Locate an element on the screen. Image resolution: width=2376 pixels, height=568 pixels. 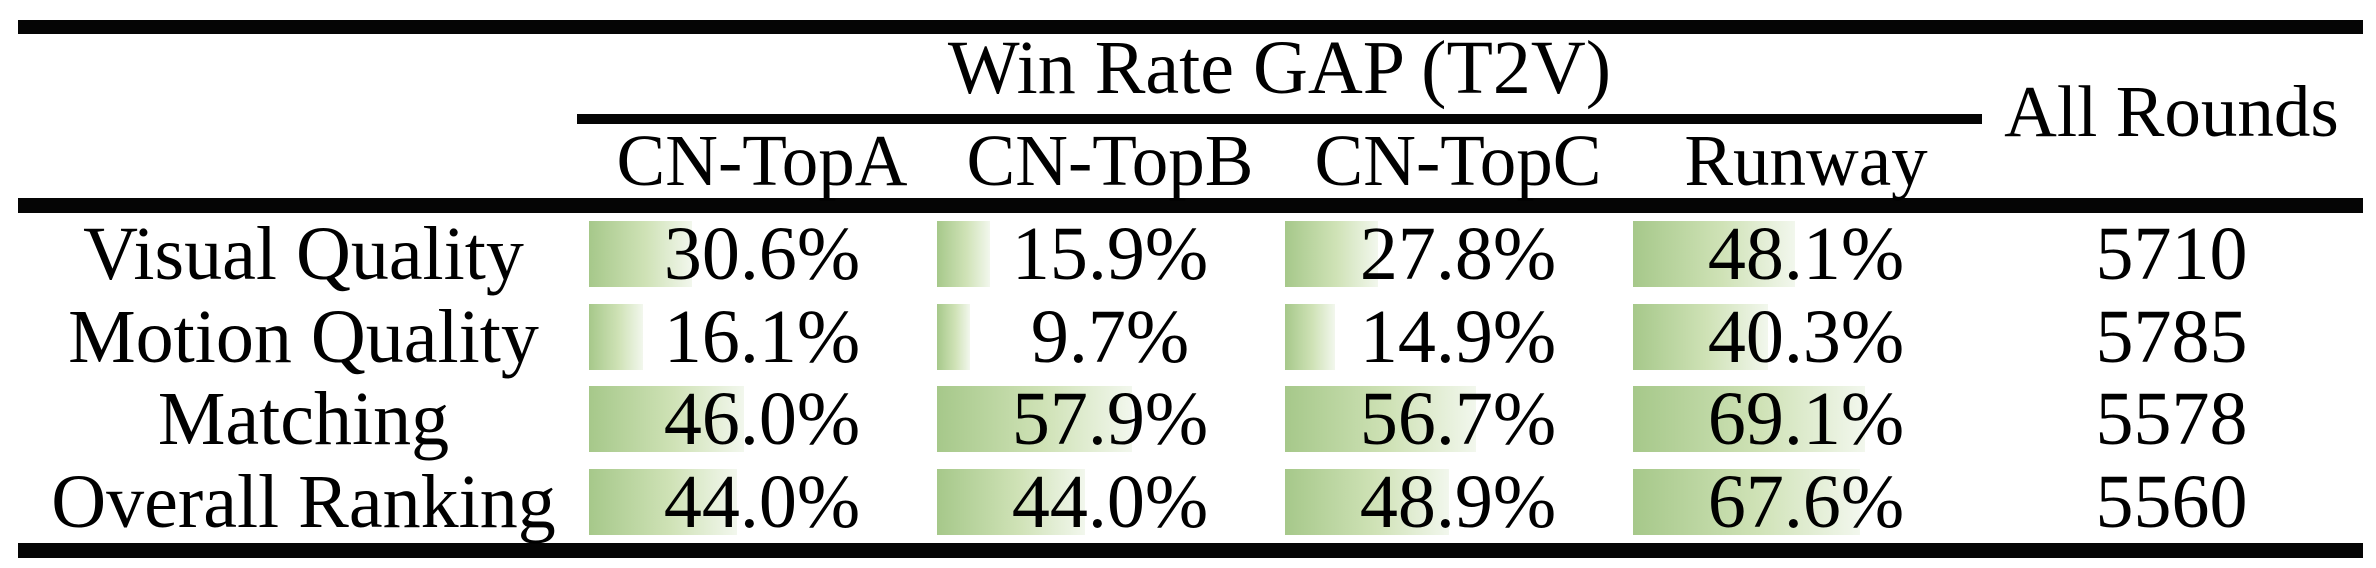
table-row: Overall Ranking 44.0% 44.0% 48.9% 67.6% 5560 is located at coordinates (1188, 501).